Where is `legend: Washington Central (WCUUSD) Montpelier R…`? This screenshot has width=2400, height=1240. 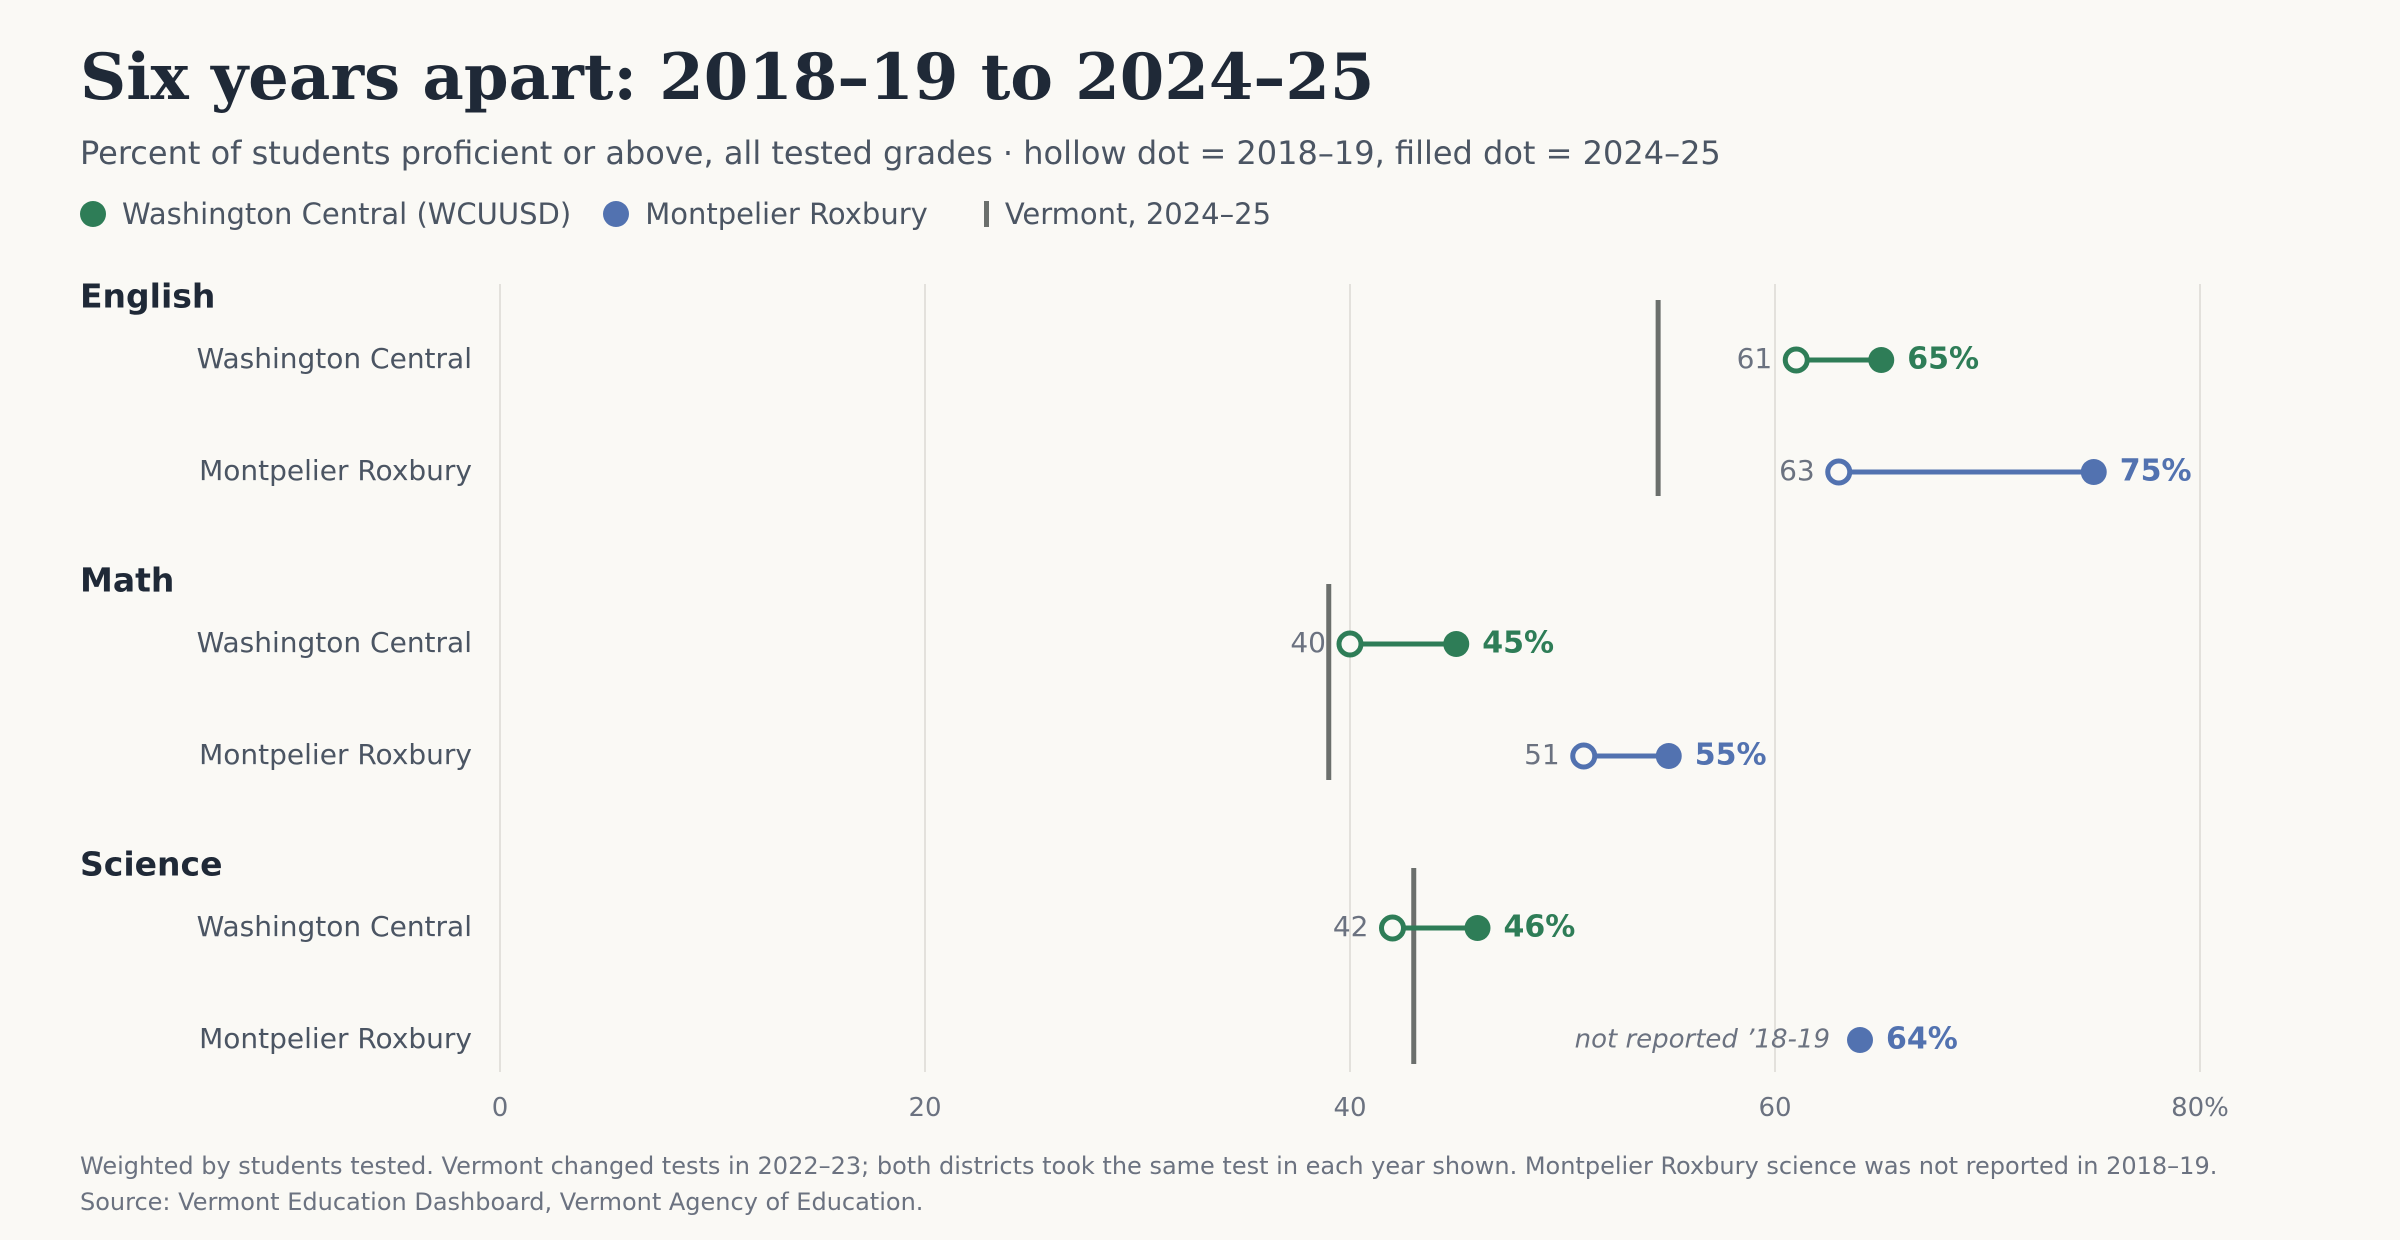
legend: Washington Central (WCUUSD) Montpelier R… is located at coordinates (675, 214).